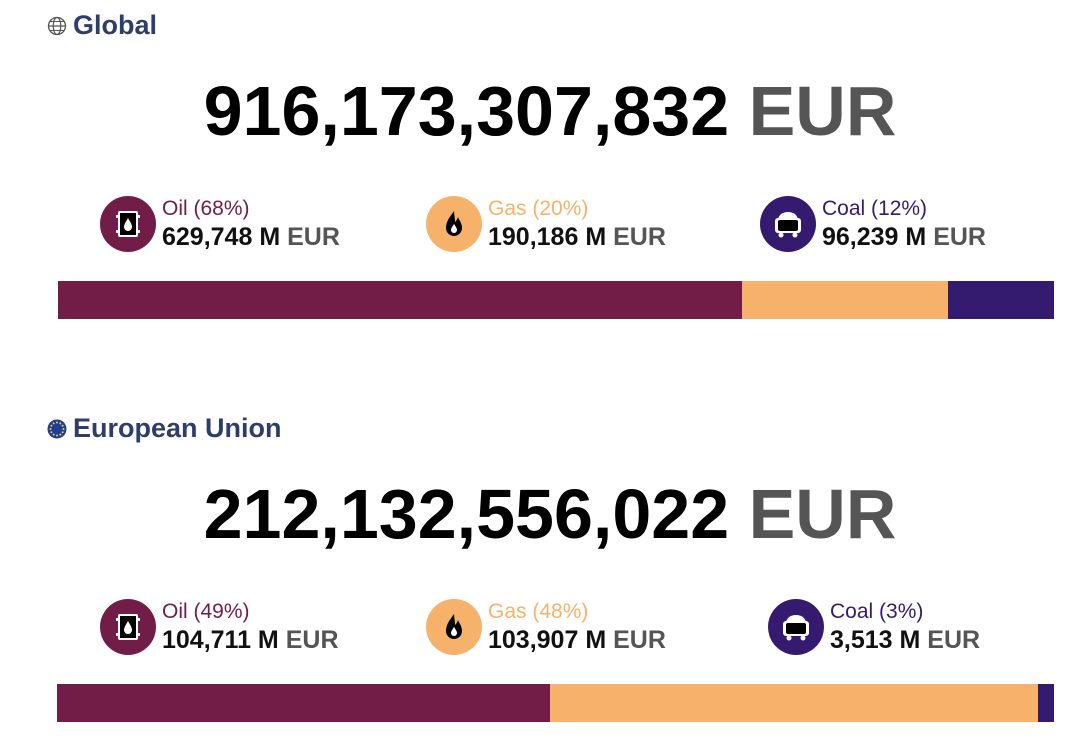 Image resolution: width=1078 pixels, height=746 pixels. I want to click on fuel-value-number: 3,513 M, so click(875, 640).